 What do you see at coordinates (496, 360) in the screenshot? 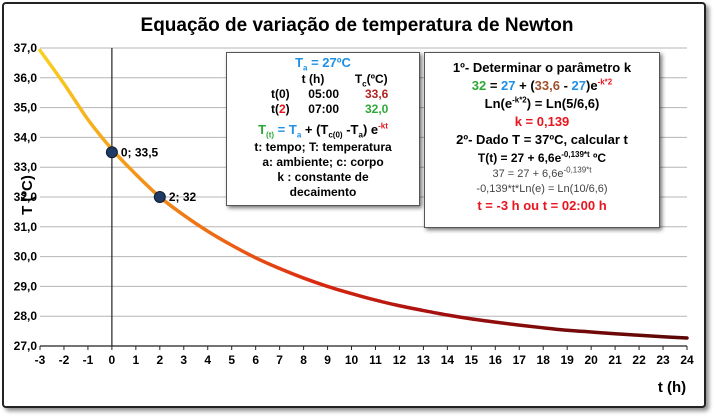
I see `x-tick-label: 16` at bounding box center [496, 360].